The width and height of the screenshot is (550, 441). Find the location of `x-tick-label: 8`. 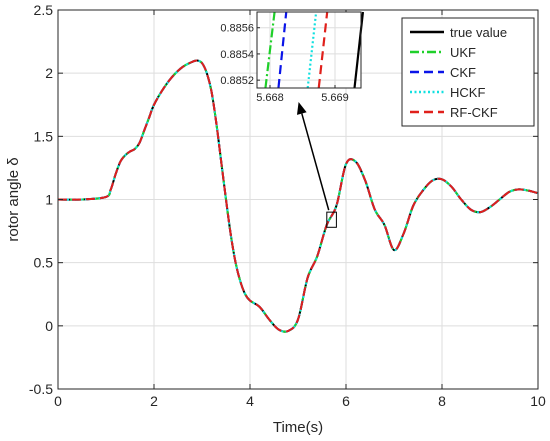

x-tick-label: 8 is located at coordinates (442, 401).